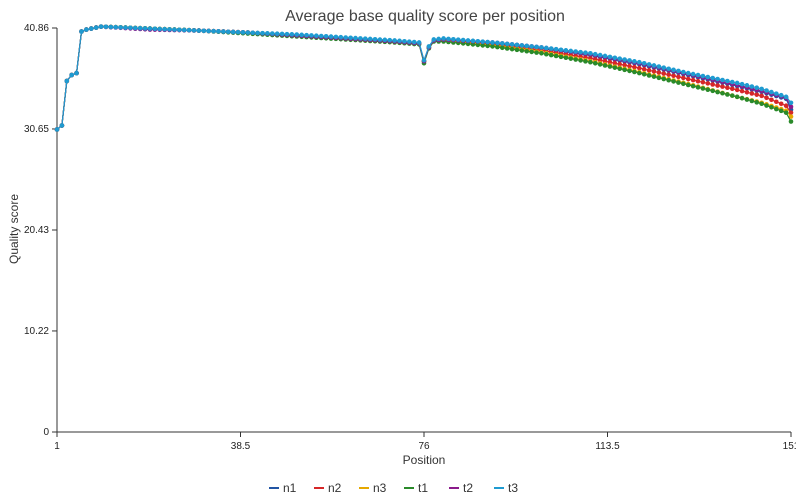 This screenshot has width=796, height=498. What do you see at coordinates (36, 28) in the screenshot?
I see `y-tick-label: 40.86` at bounding box center [36, 28].